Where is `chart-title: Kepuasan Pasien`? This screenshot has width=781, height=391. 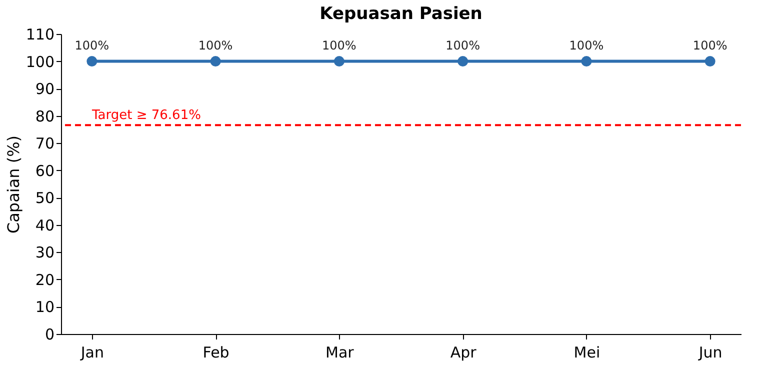 chart-title: Kepuasan Pasien is located at coordinates (401, 14).